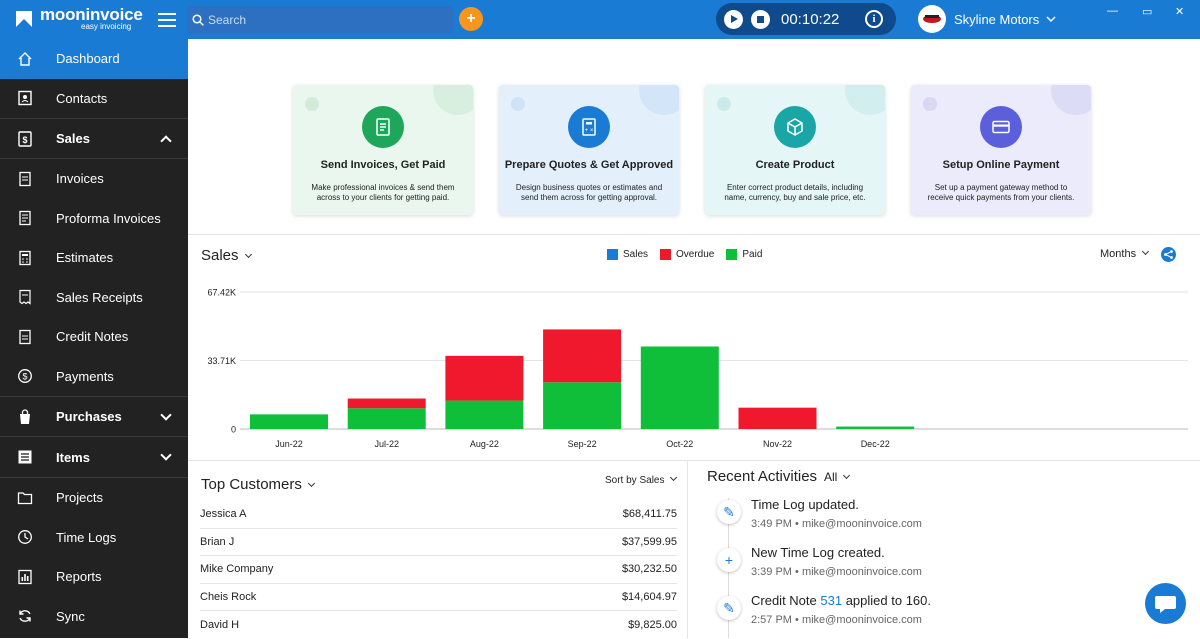 The height and width of the screenshot is (639, 1200). I want to click on info-icon: i, so click(874, 19).